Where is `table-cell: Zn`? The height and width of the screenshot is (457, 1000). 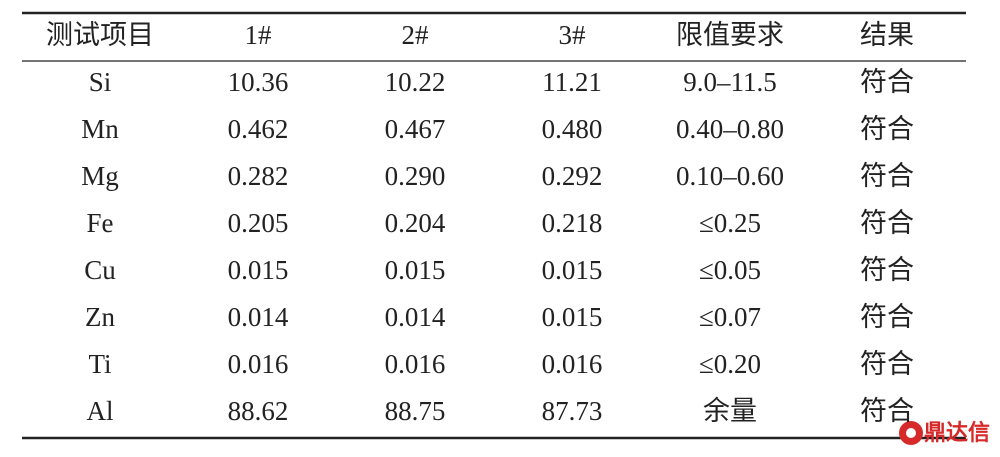 table-cell: Zn is located at coordinates (100, 317).